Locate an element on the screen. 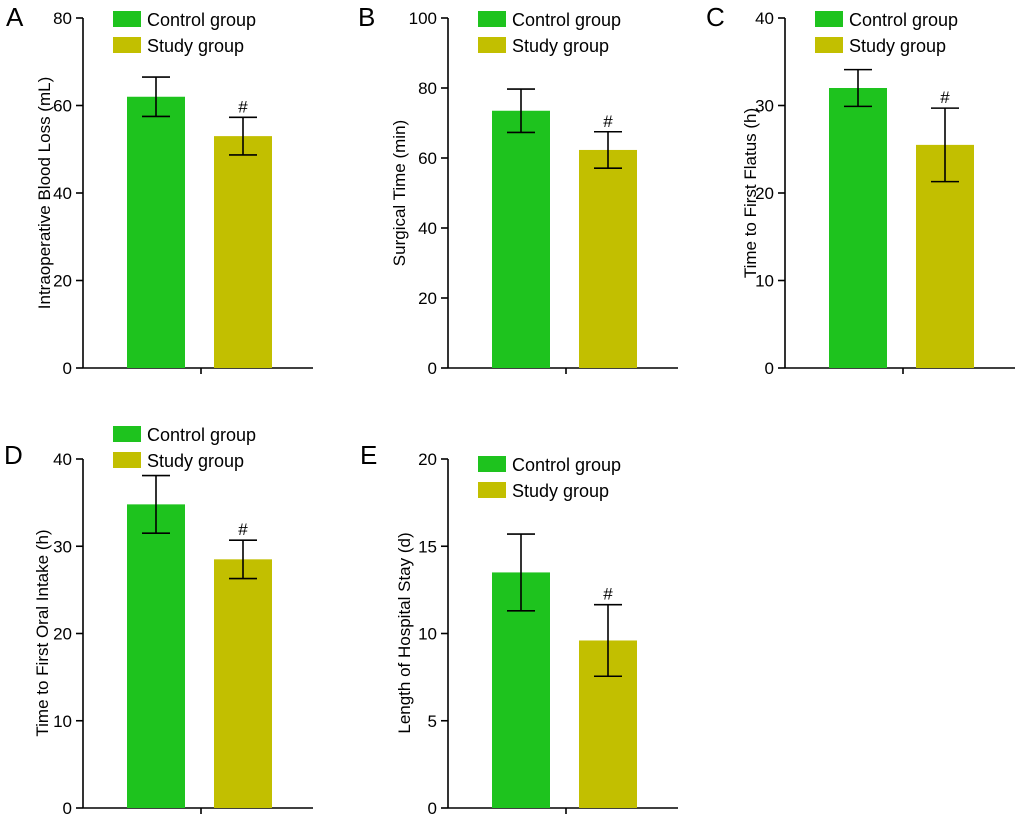 The image size is (1025, 818). y-tick-label: 15 is located at coordinates (427, 546).